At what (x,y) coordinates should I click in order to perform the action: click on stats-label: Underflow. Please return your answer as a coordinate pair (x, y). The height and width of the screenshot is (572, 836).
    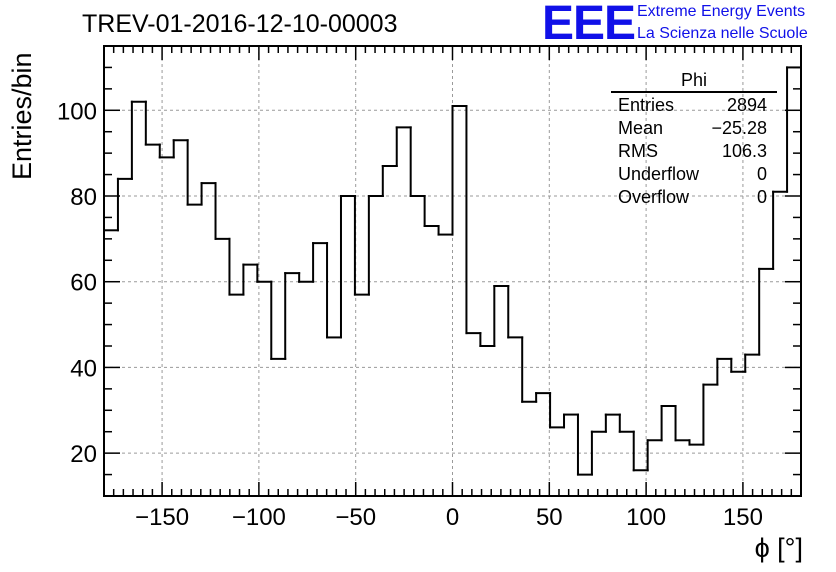
    Looking at the image, I should click on (659, 174).